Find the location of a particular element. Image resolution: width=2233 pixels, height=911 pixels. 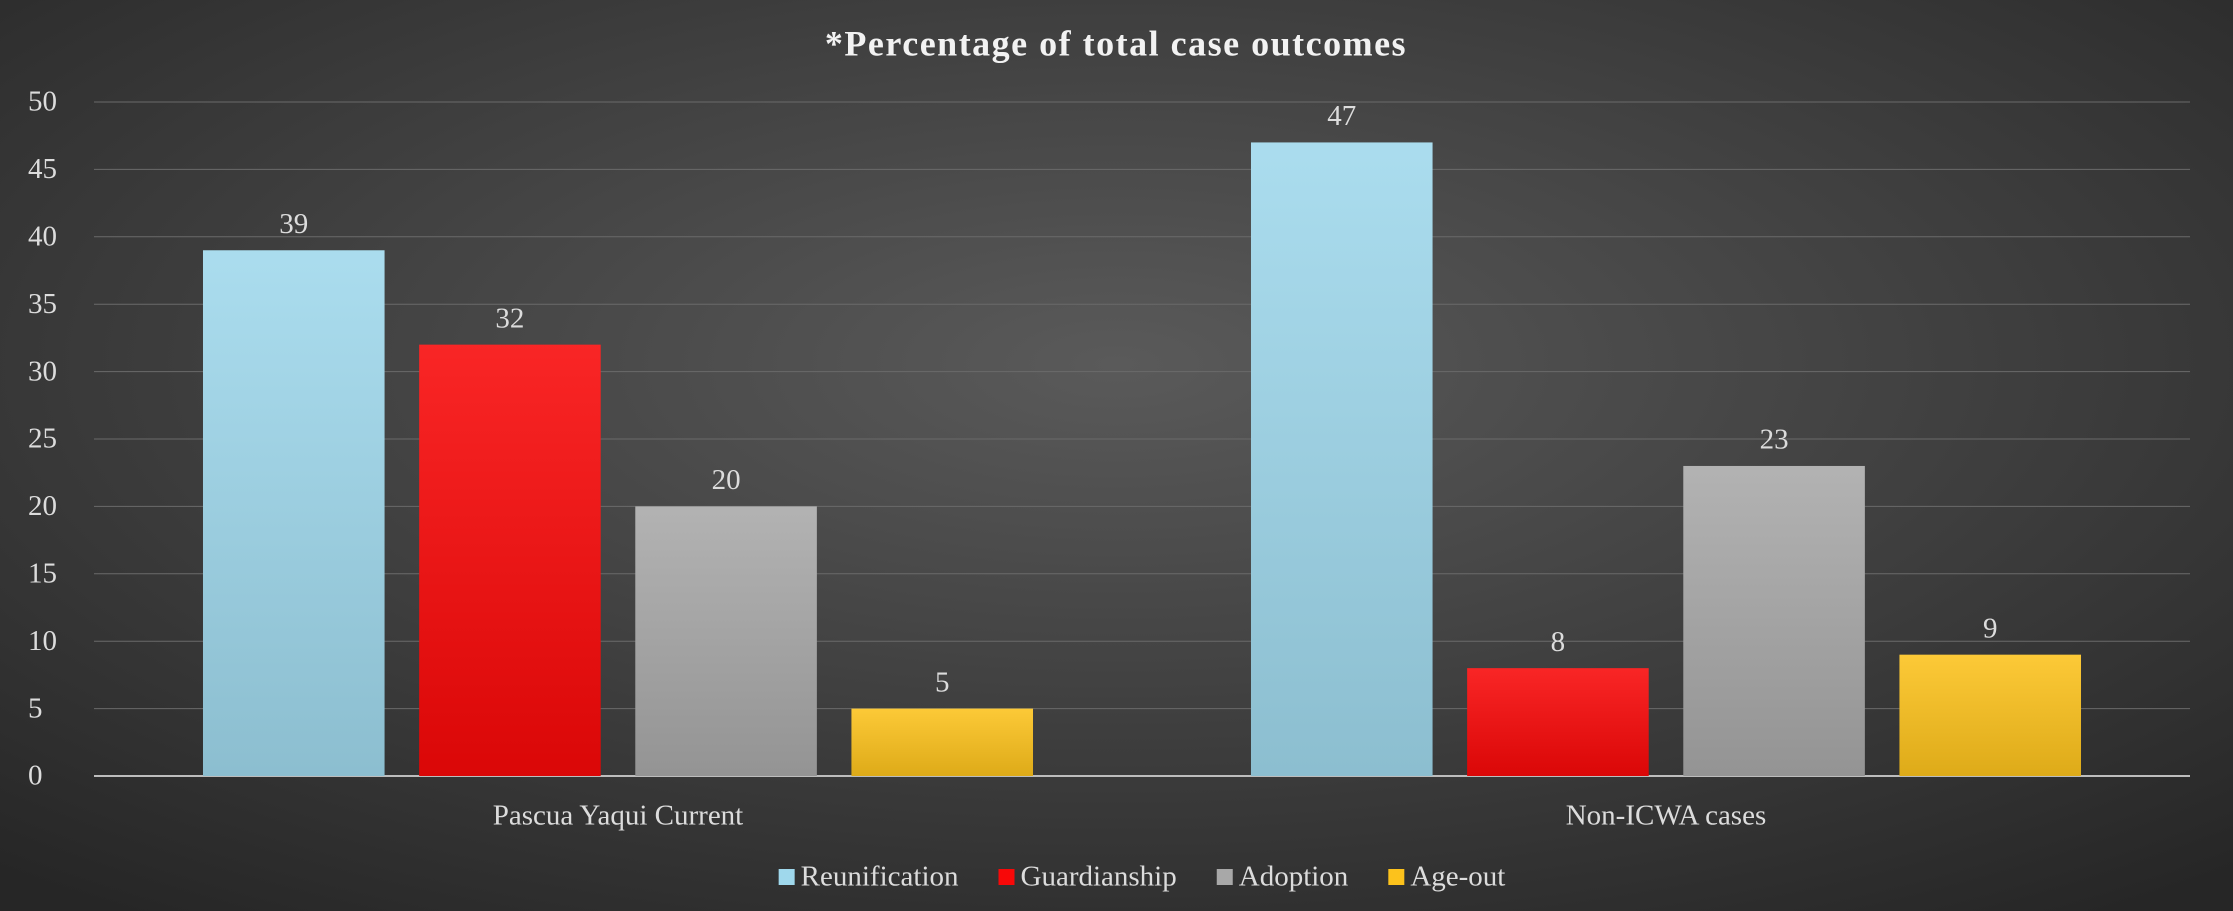

legend-label: Reunification is located at coordinates (880, 877).